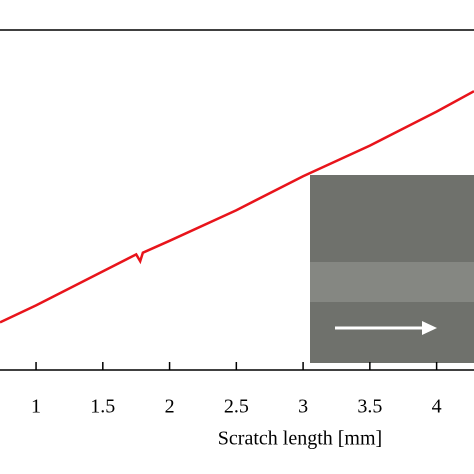 The height and width of the screenshot is (474, 474). I want to click on inset-photo, so click(392, 269).